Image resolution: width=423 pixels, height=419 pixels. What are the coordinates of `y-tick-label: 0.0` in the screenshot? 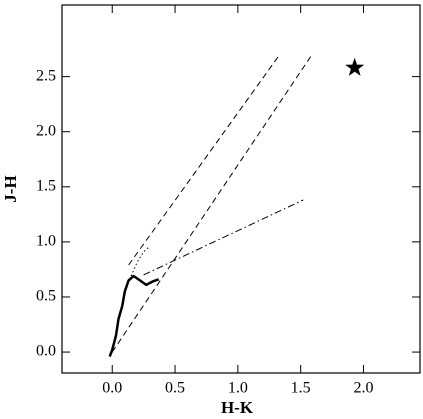 It's located at (46, 351).